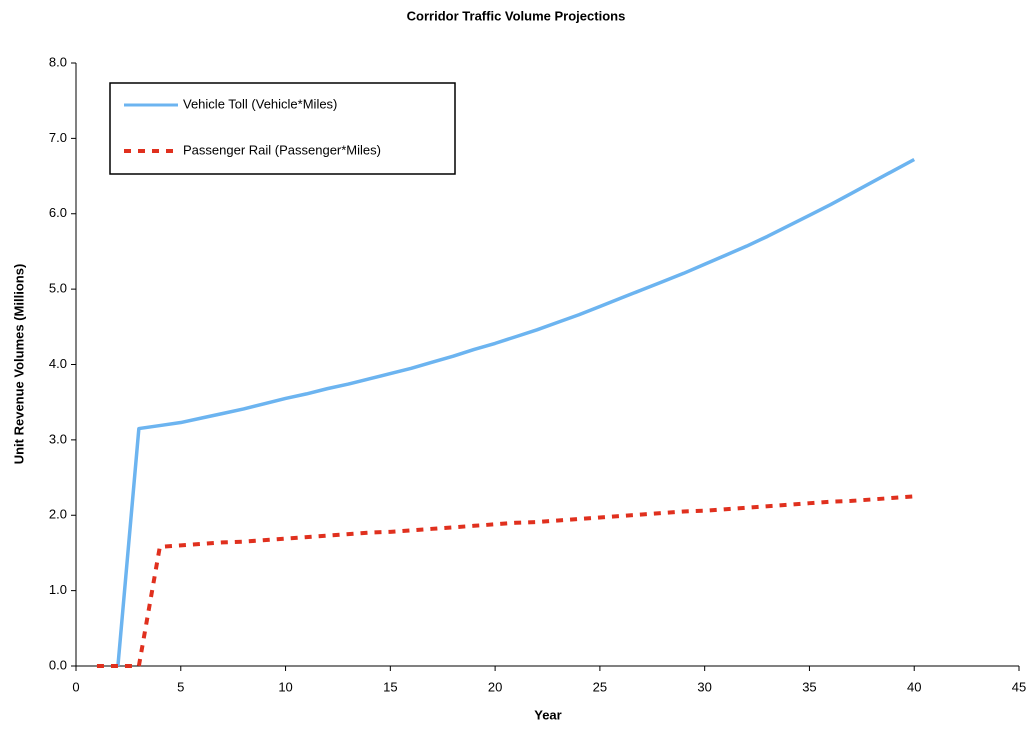  What do you see at coordinates (58, 589) in the screenshot?
I see `y-tick-label: 1.0` at bounding box center [58, 589].